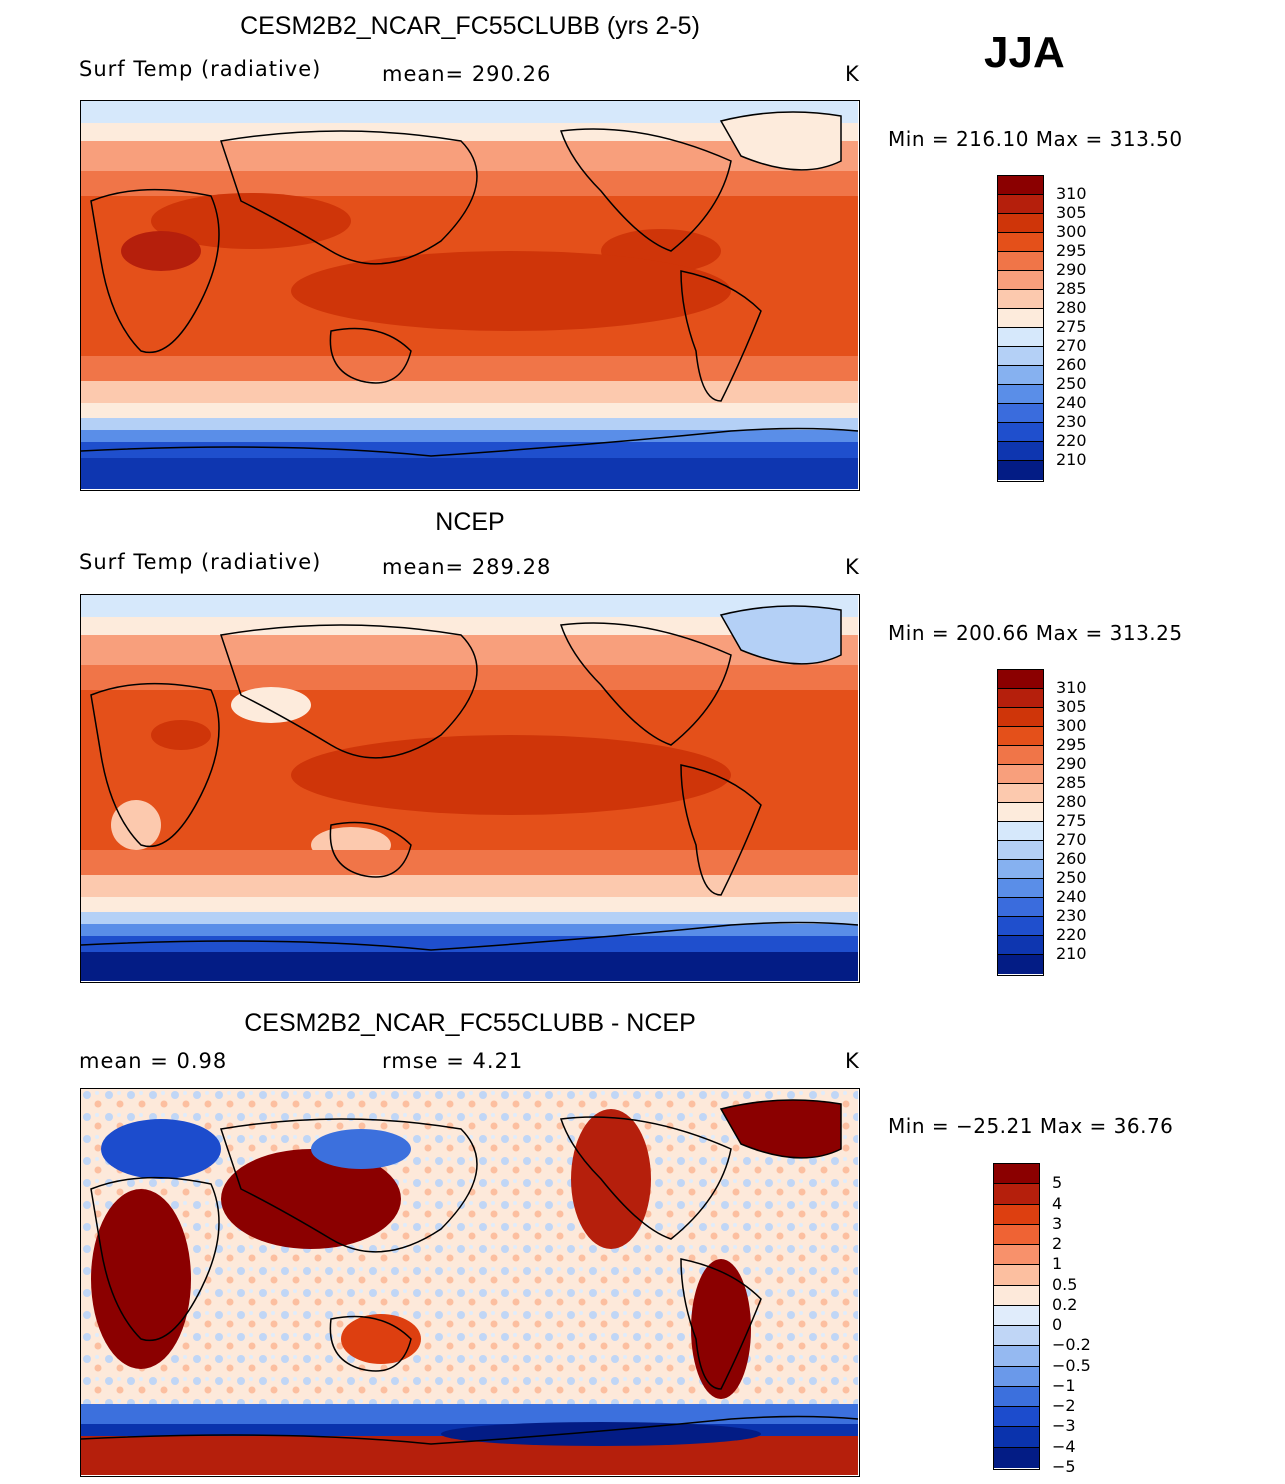 The height and width of the screenshot is (1484, 1285). What do you see at coordinates (467, 74) in the screenshot?
I see `panel1-mean-label: mean= 290.26` at bounding box center [467, 74].